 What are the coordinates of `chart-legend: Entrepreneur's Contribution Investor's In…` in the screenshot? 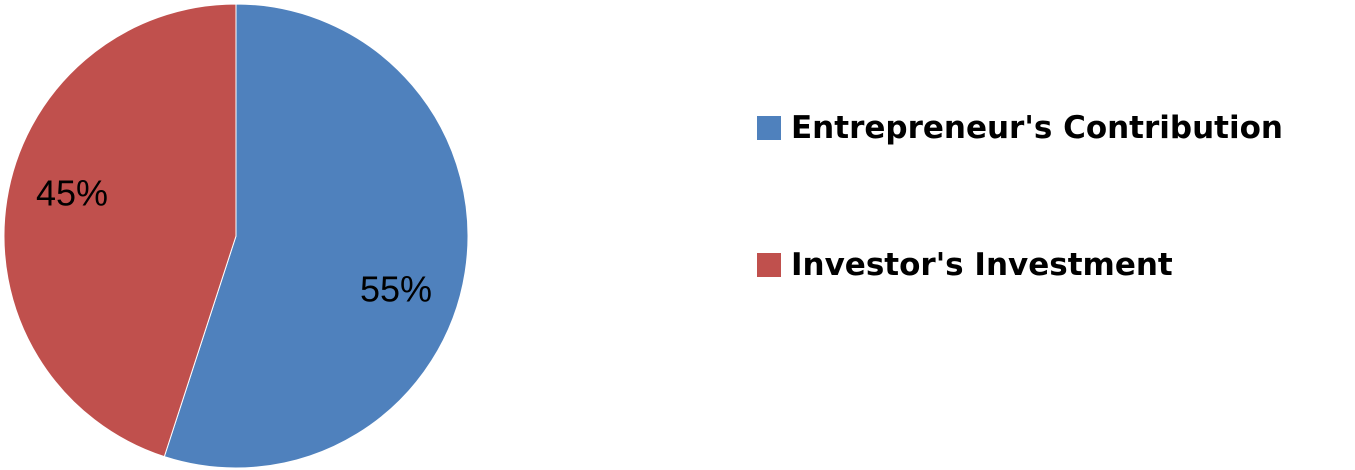 It's located at (1020, 196).